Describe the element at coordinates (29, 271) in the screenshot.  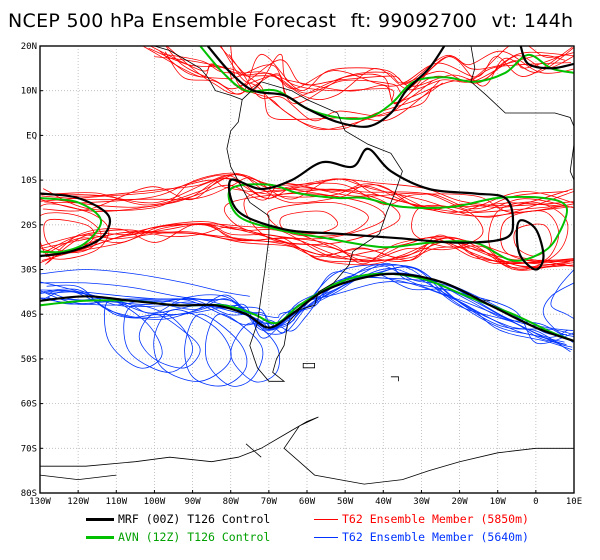
I see `latitude-label: 30S` at that location.